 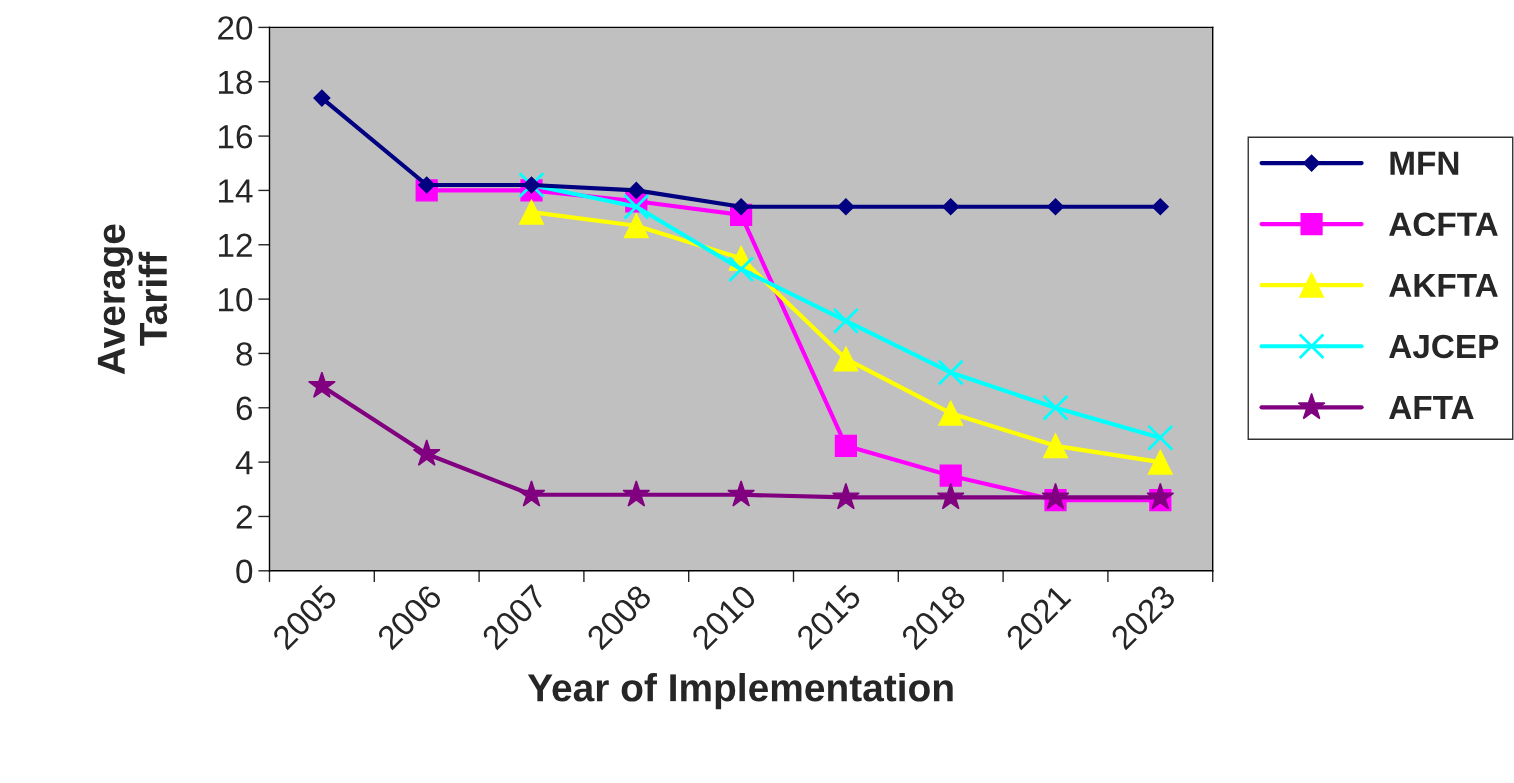 I want to click on y-tick-label: 12, so click(x=235, y=245).